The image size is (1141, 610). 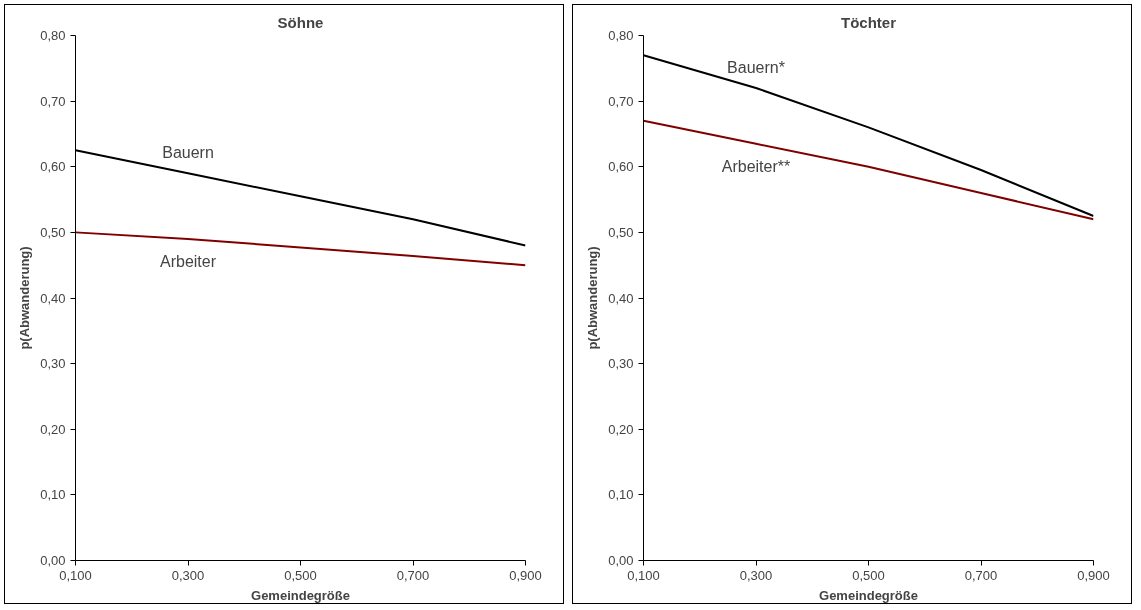 What do you see at coordinates (188, 153) in the screenshot?
I see `series-label: Bauern` at bounding box center [188, 153].